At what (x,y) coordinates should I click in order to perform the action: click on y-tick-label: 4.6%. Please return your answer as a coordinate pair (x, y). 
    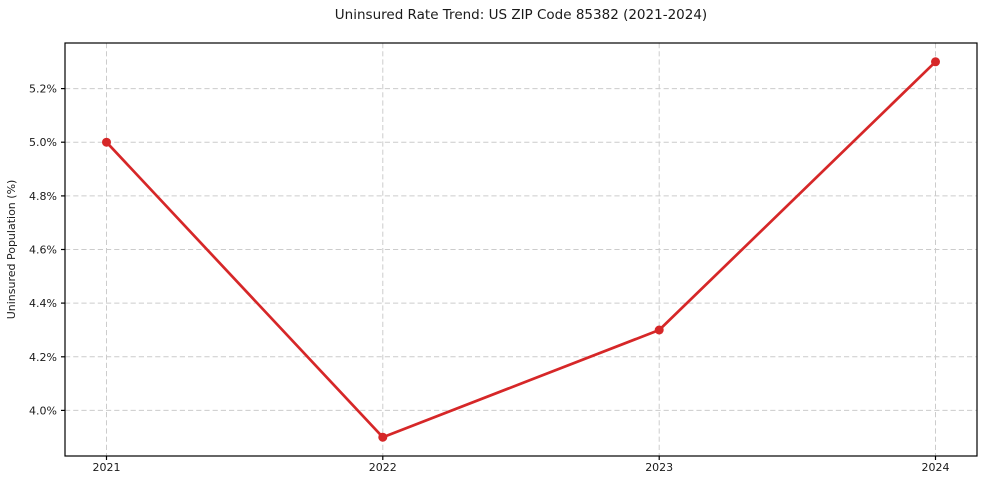
    Looking at the image, I should click on (43, 250).